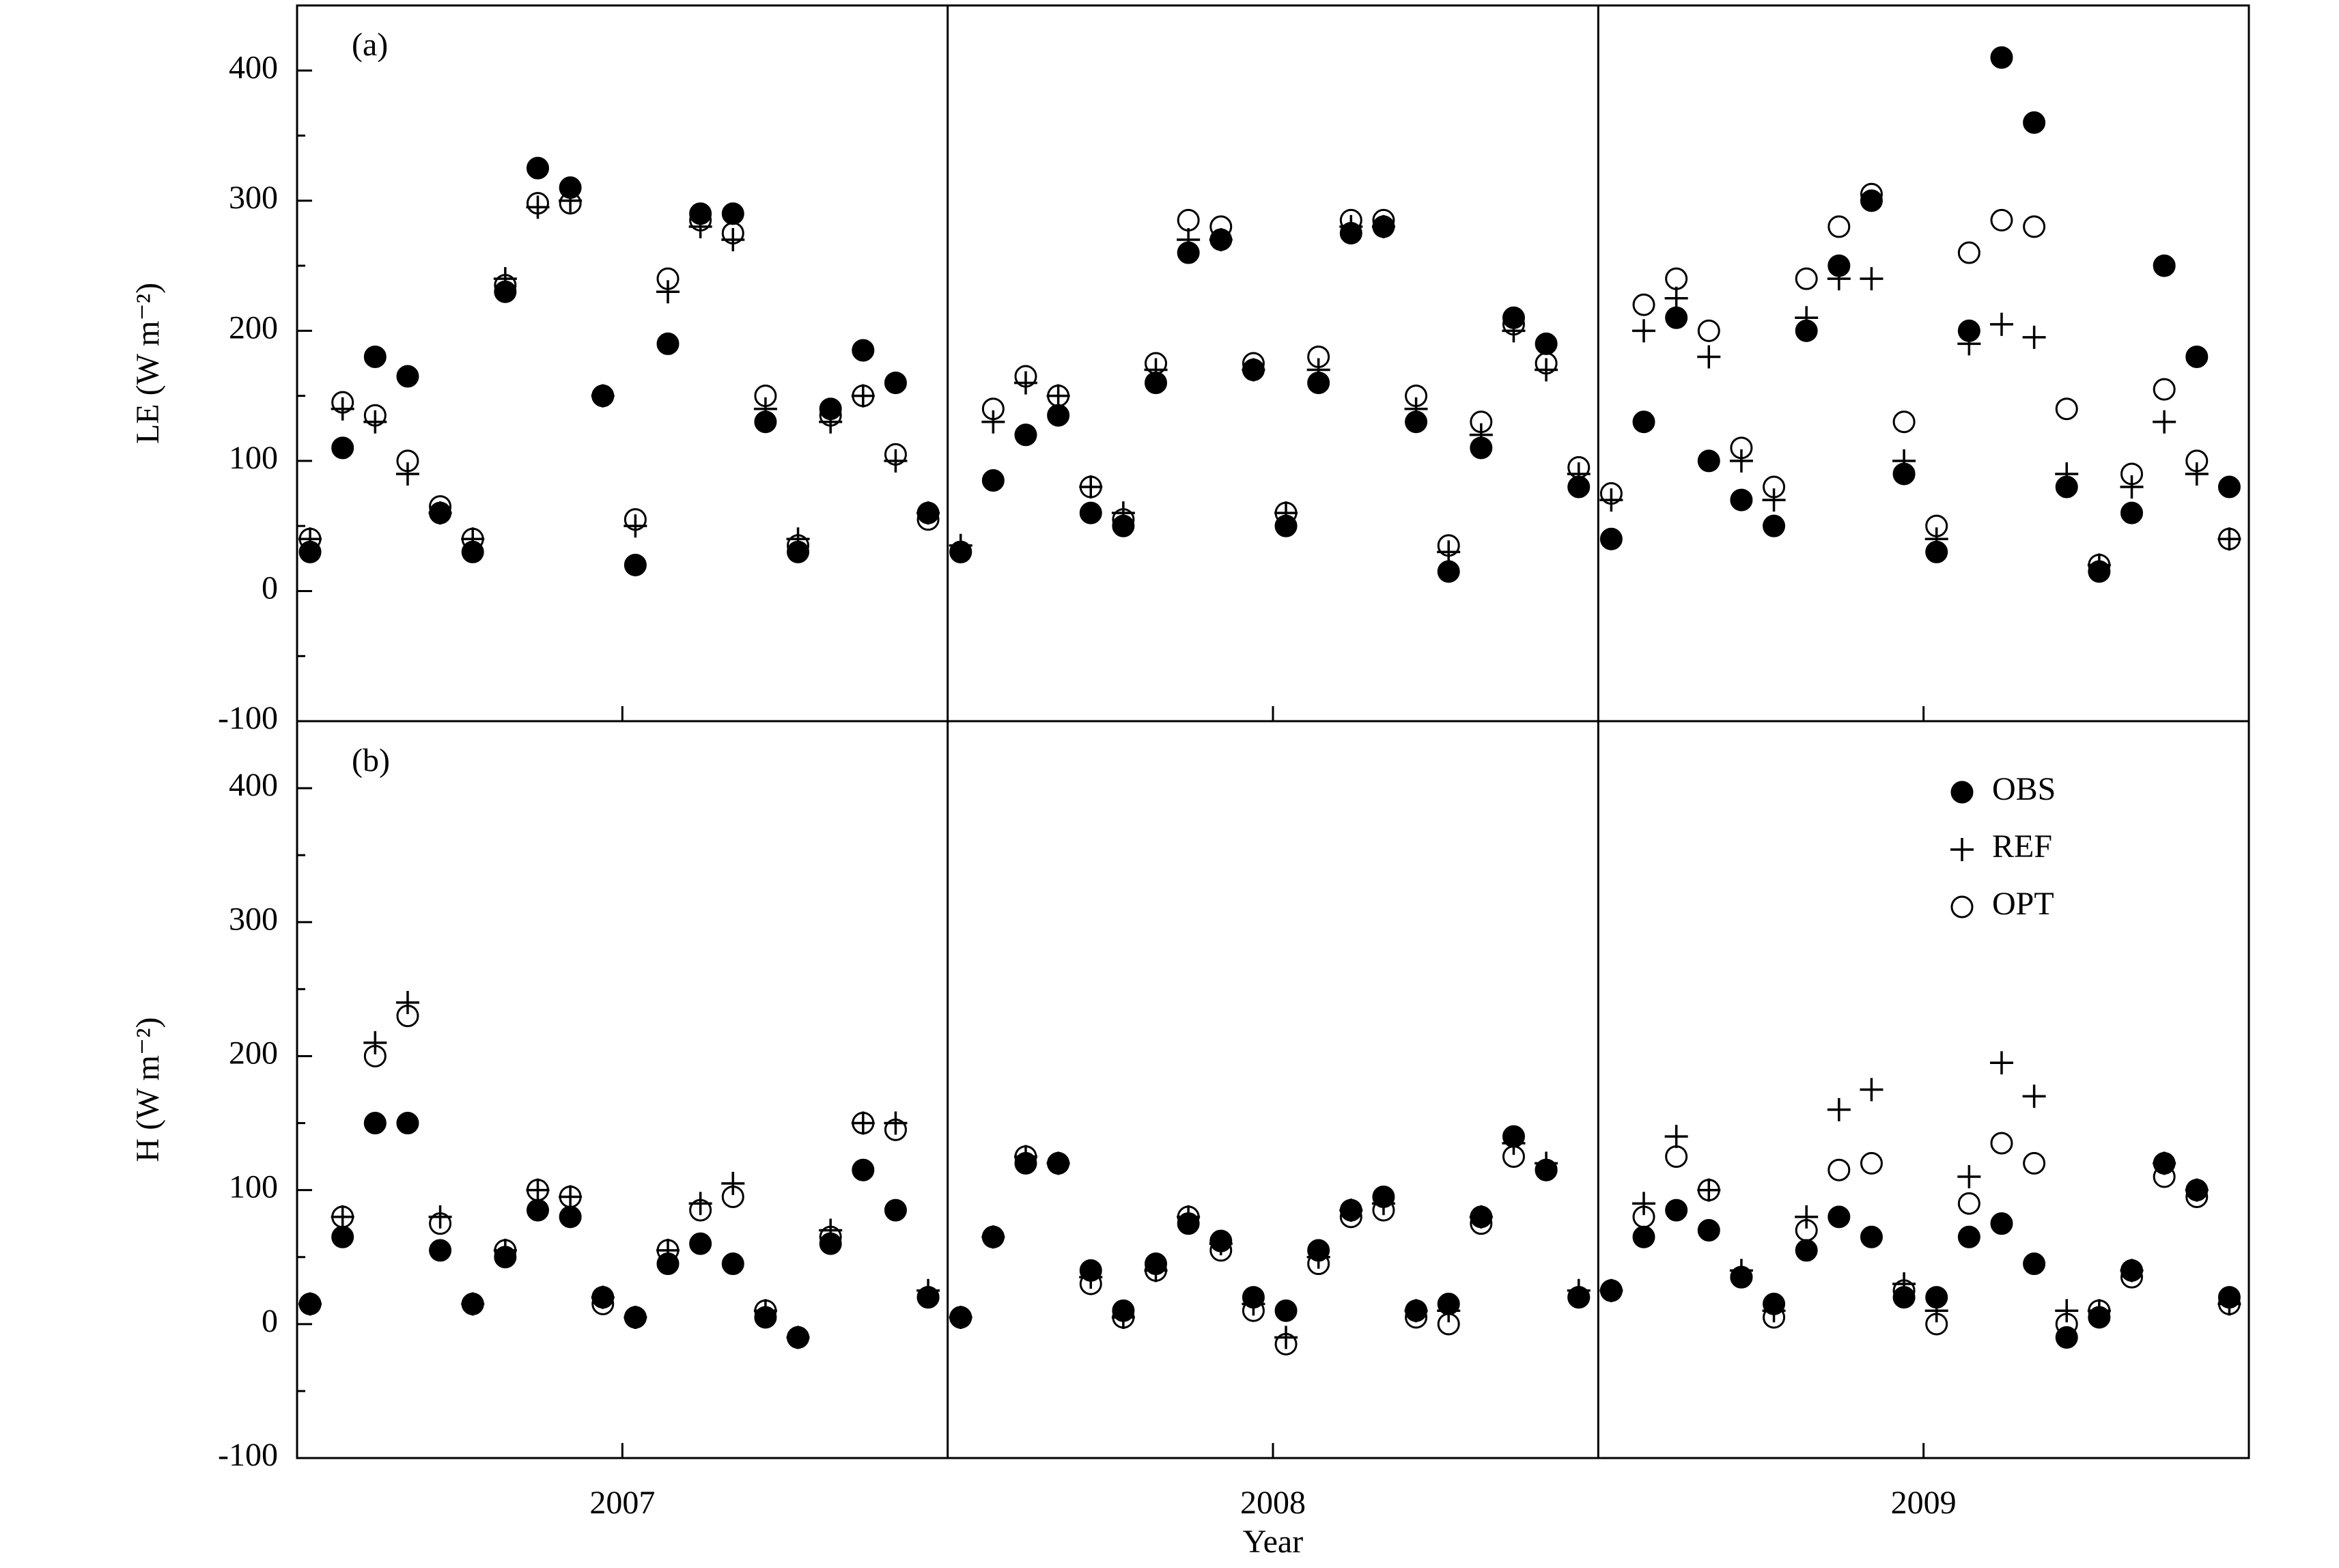  Describe the element at coordinates (253, 785) in the screenshot. I see `y-tick-label: 400` at that location.